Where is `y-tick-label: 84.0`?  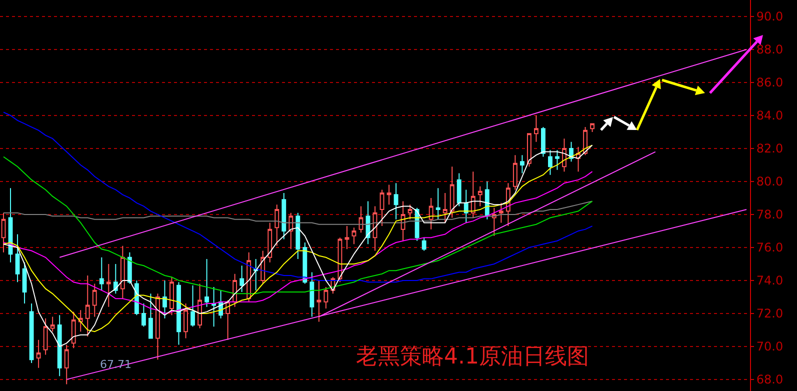
y-tick-label: 84.0 is located at coordinates (770, 115).